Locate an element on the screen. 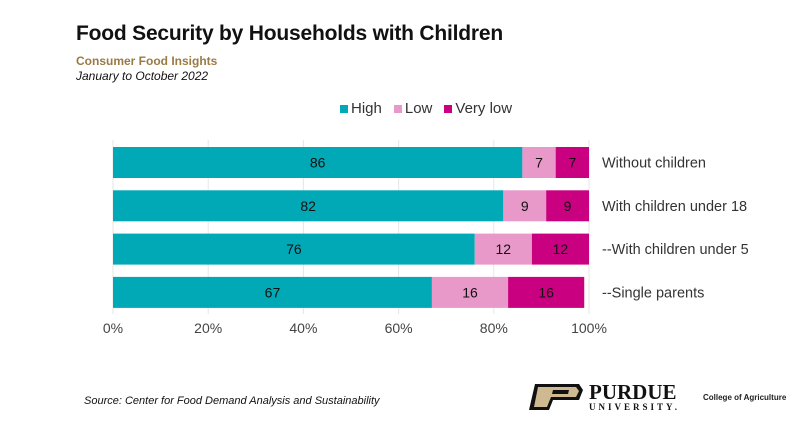 The image size is (800, 448). college-name: College of Agriculture is located at coordinates (745, 397).